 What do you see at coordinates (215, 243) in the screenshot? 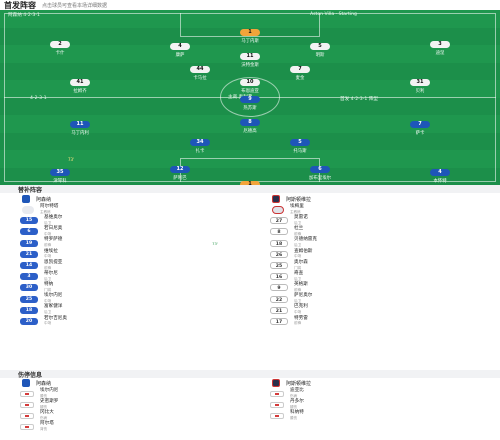
I see `sub-in-time: 73'` at bounding box center [215, 243].